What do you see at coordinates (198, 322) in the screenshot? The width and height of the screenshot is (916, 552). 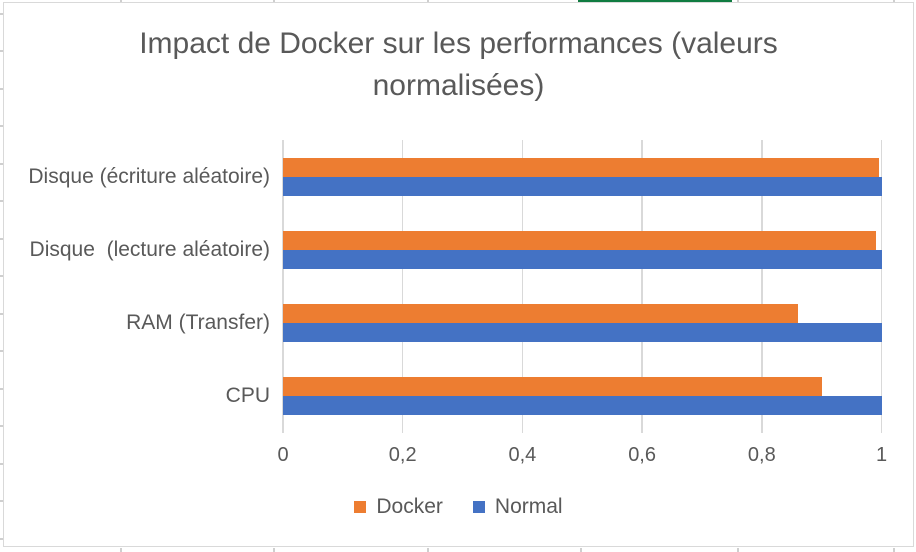 I see `category-axis-label: RAM (Transfer)` at bounding box center [198, 322].